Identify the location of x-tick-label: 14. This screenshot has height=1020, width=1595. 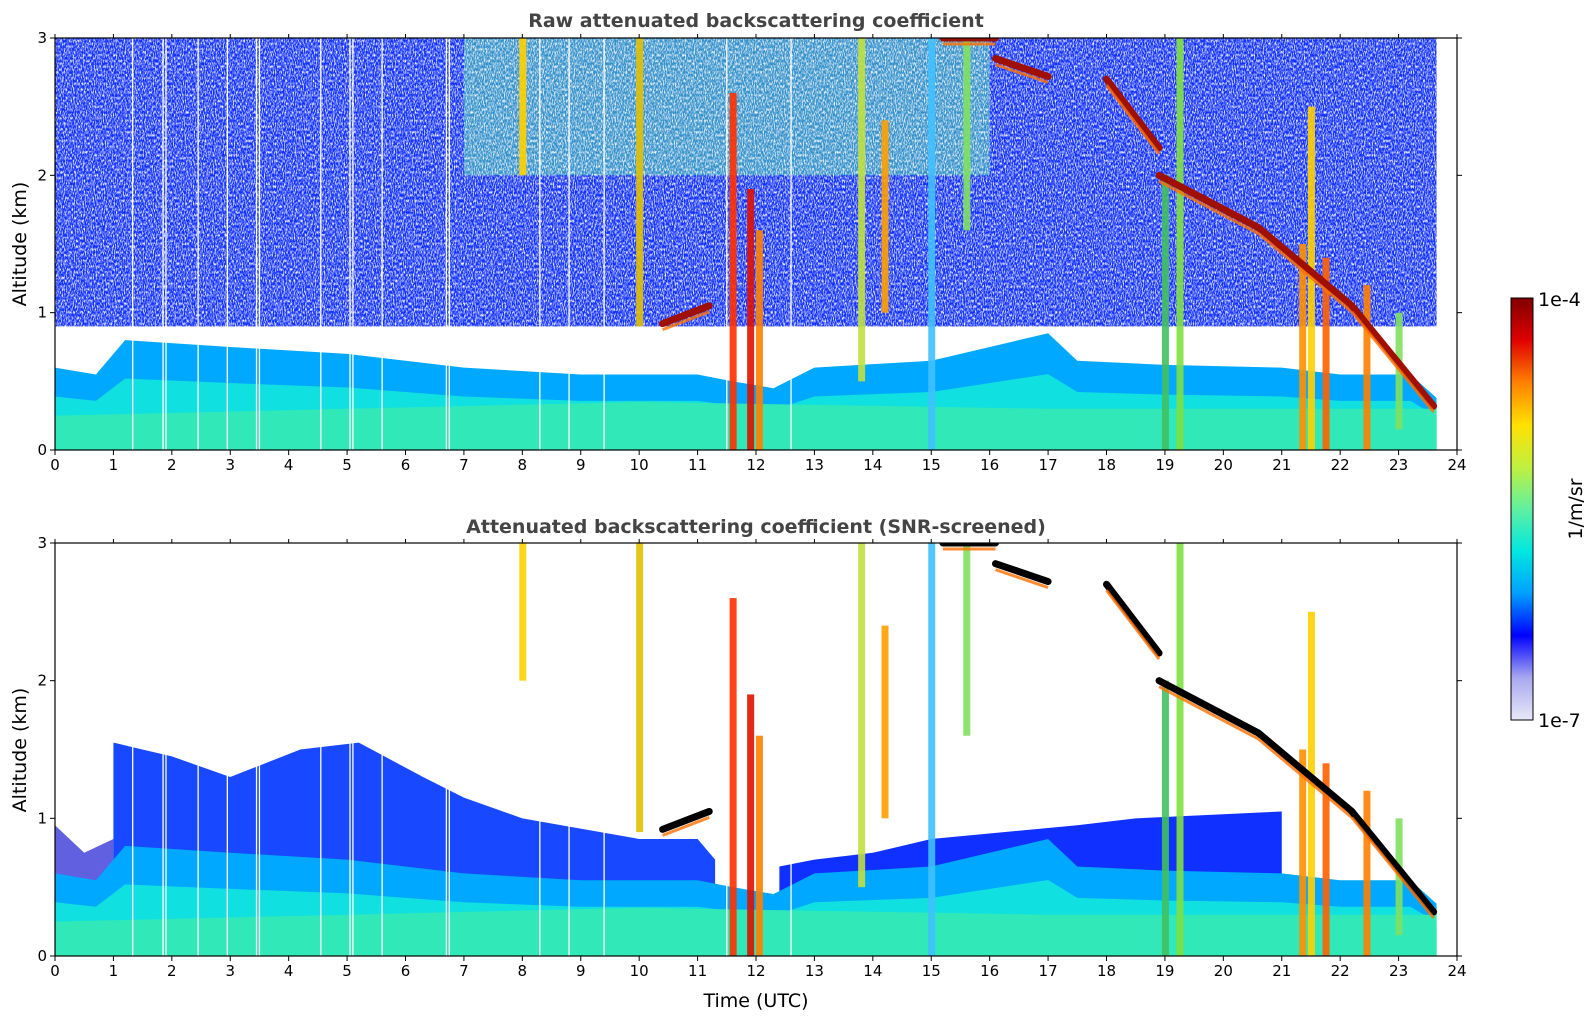
(872, 971).